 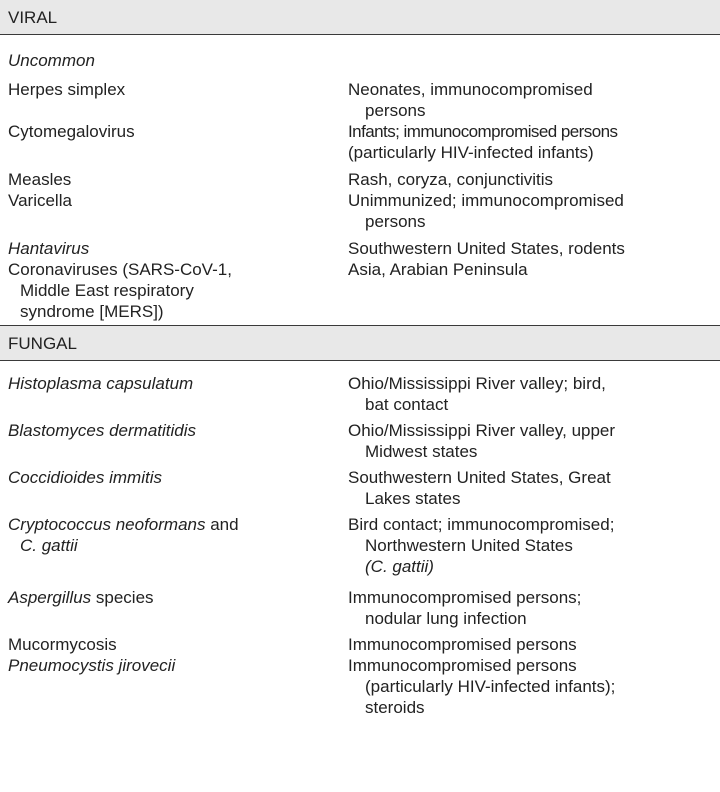 I want to click on notes-line: Northwestern United States, so click(x=469, y=545).